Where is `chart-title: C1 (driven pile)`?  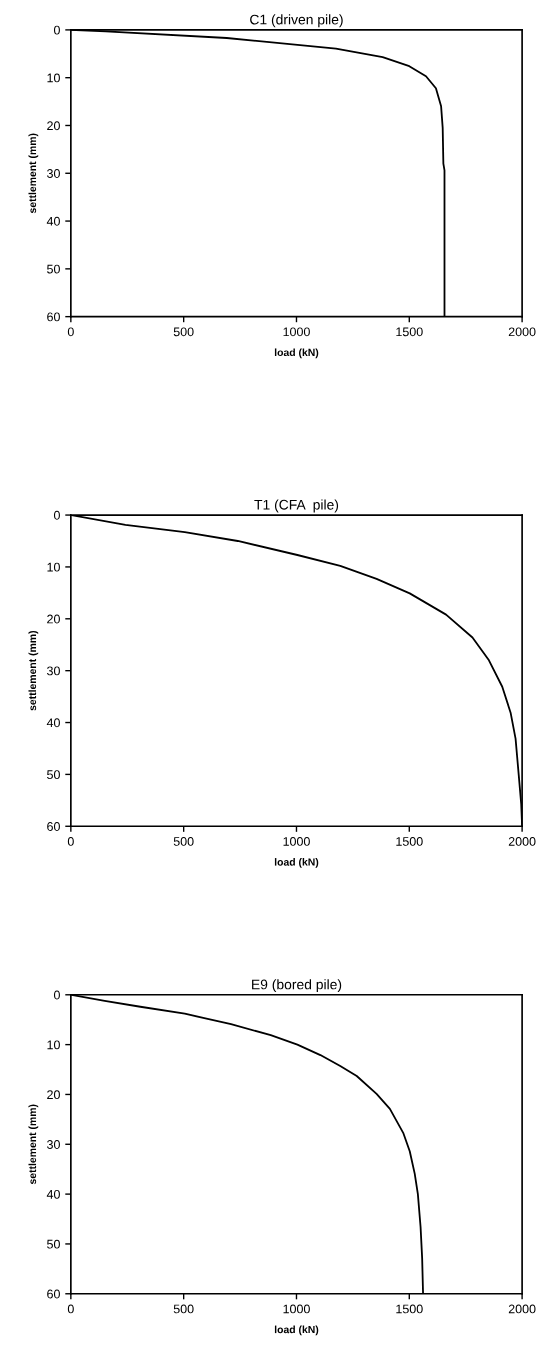 chart-title: C1 (driven pile) is located at coordinates (296, 21).